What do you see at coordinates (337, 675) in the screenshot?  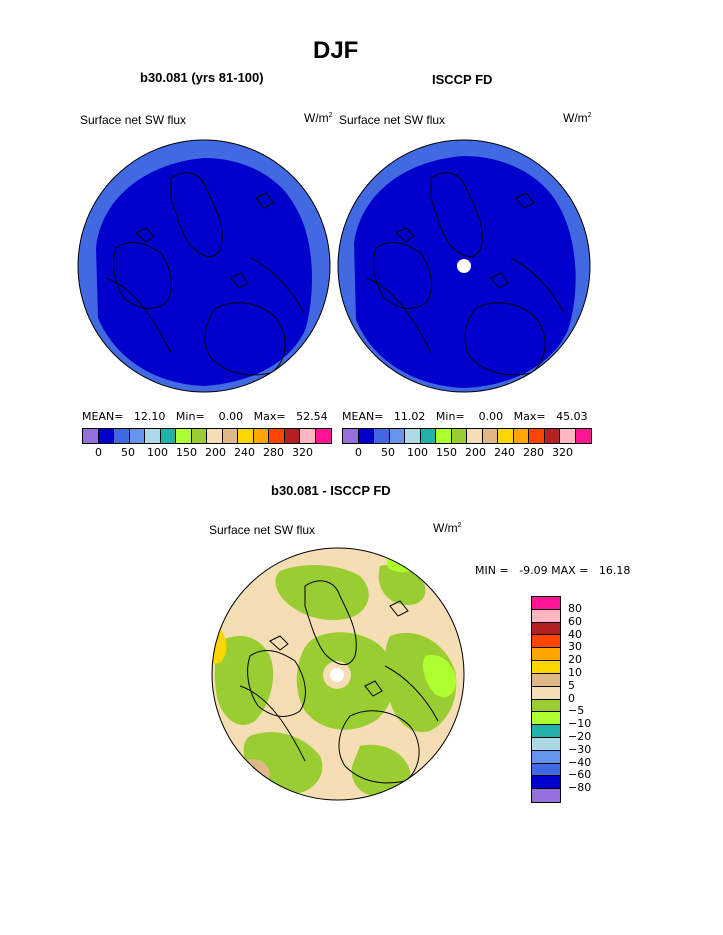 I see `diff-pole-missing` at bounding box center [337, 675].